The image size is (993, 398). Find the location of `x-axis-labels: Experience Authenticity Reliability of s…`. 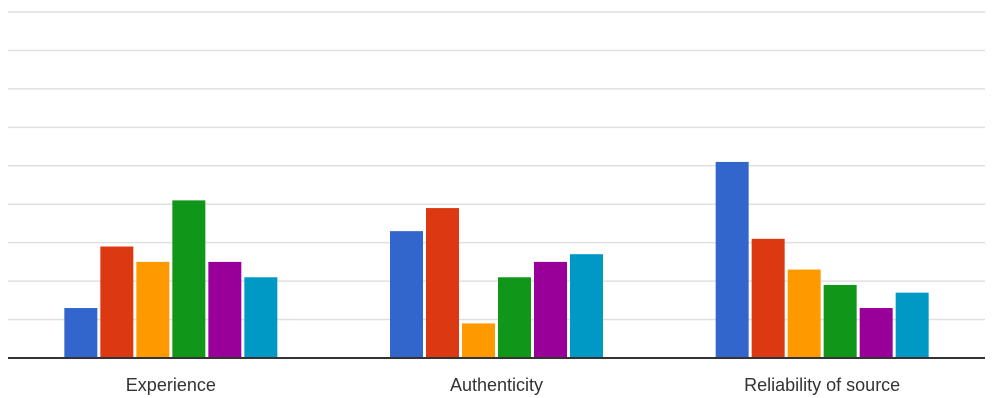

x-axis-labels: Experience Authenticity Reliability of s… is located at coordinates (513, 385).